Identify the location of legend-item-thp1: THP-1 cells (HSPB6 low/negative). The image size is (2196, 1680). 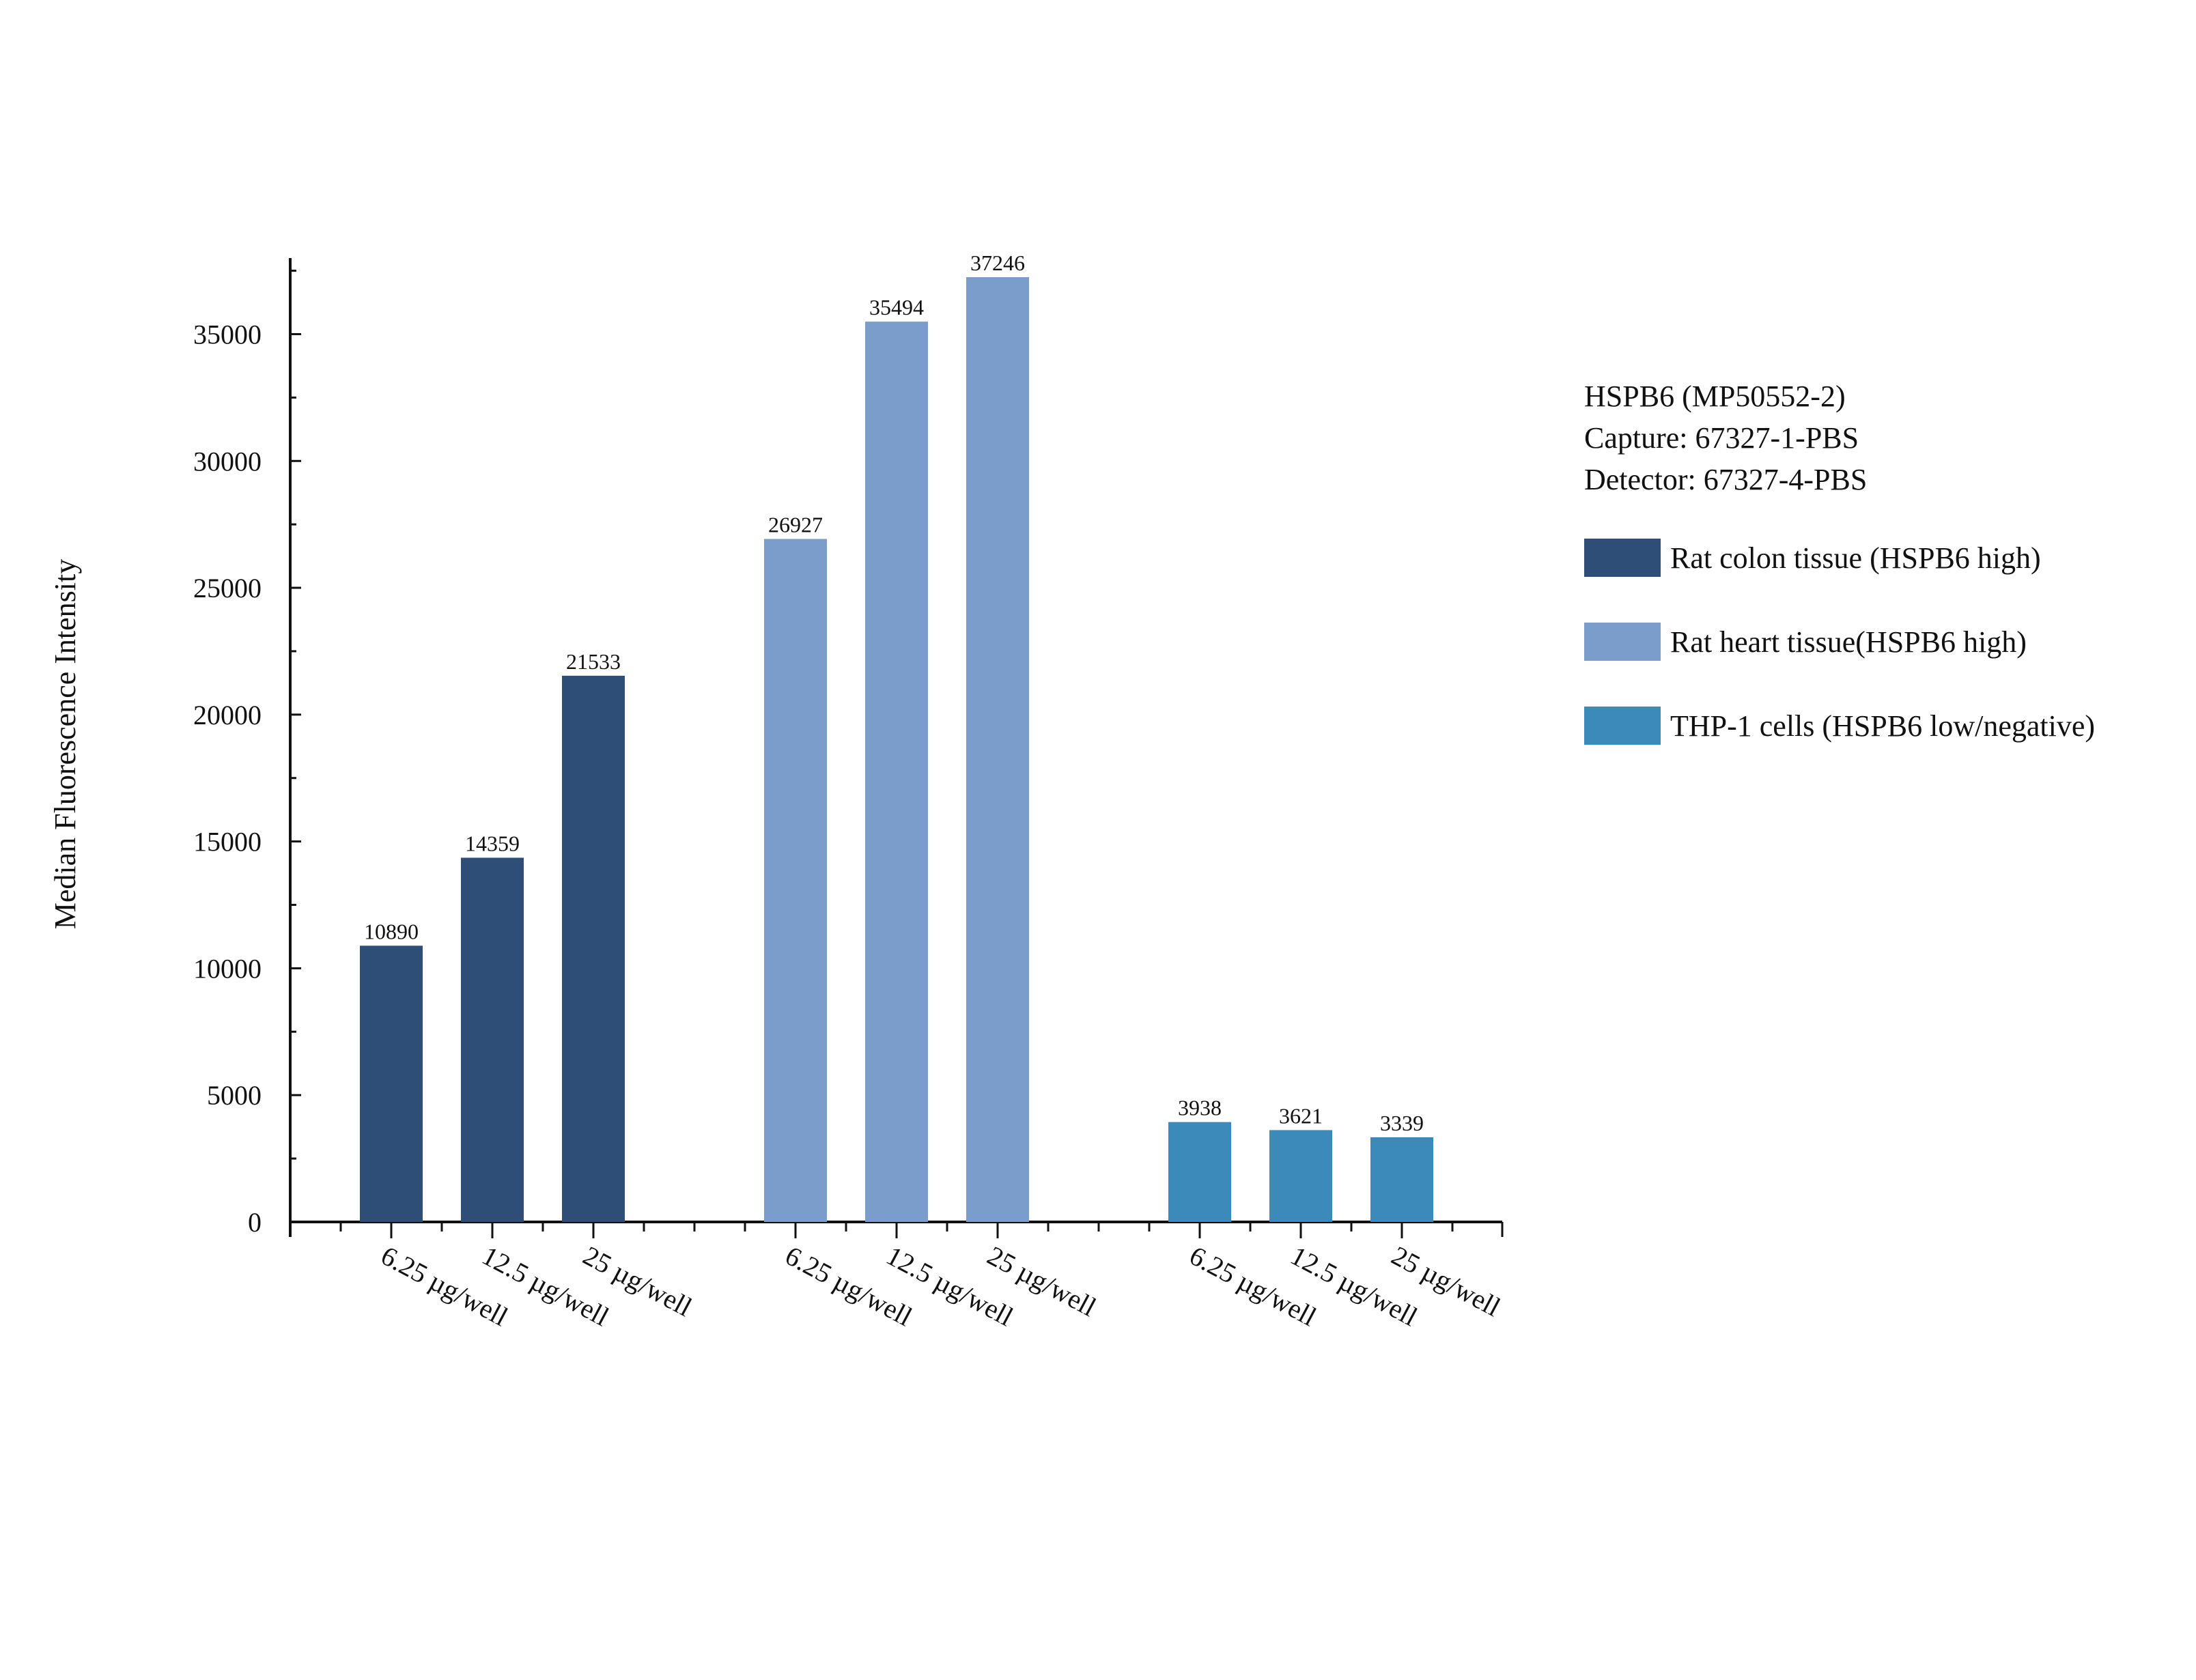
(1840, 725).